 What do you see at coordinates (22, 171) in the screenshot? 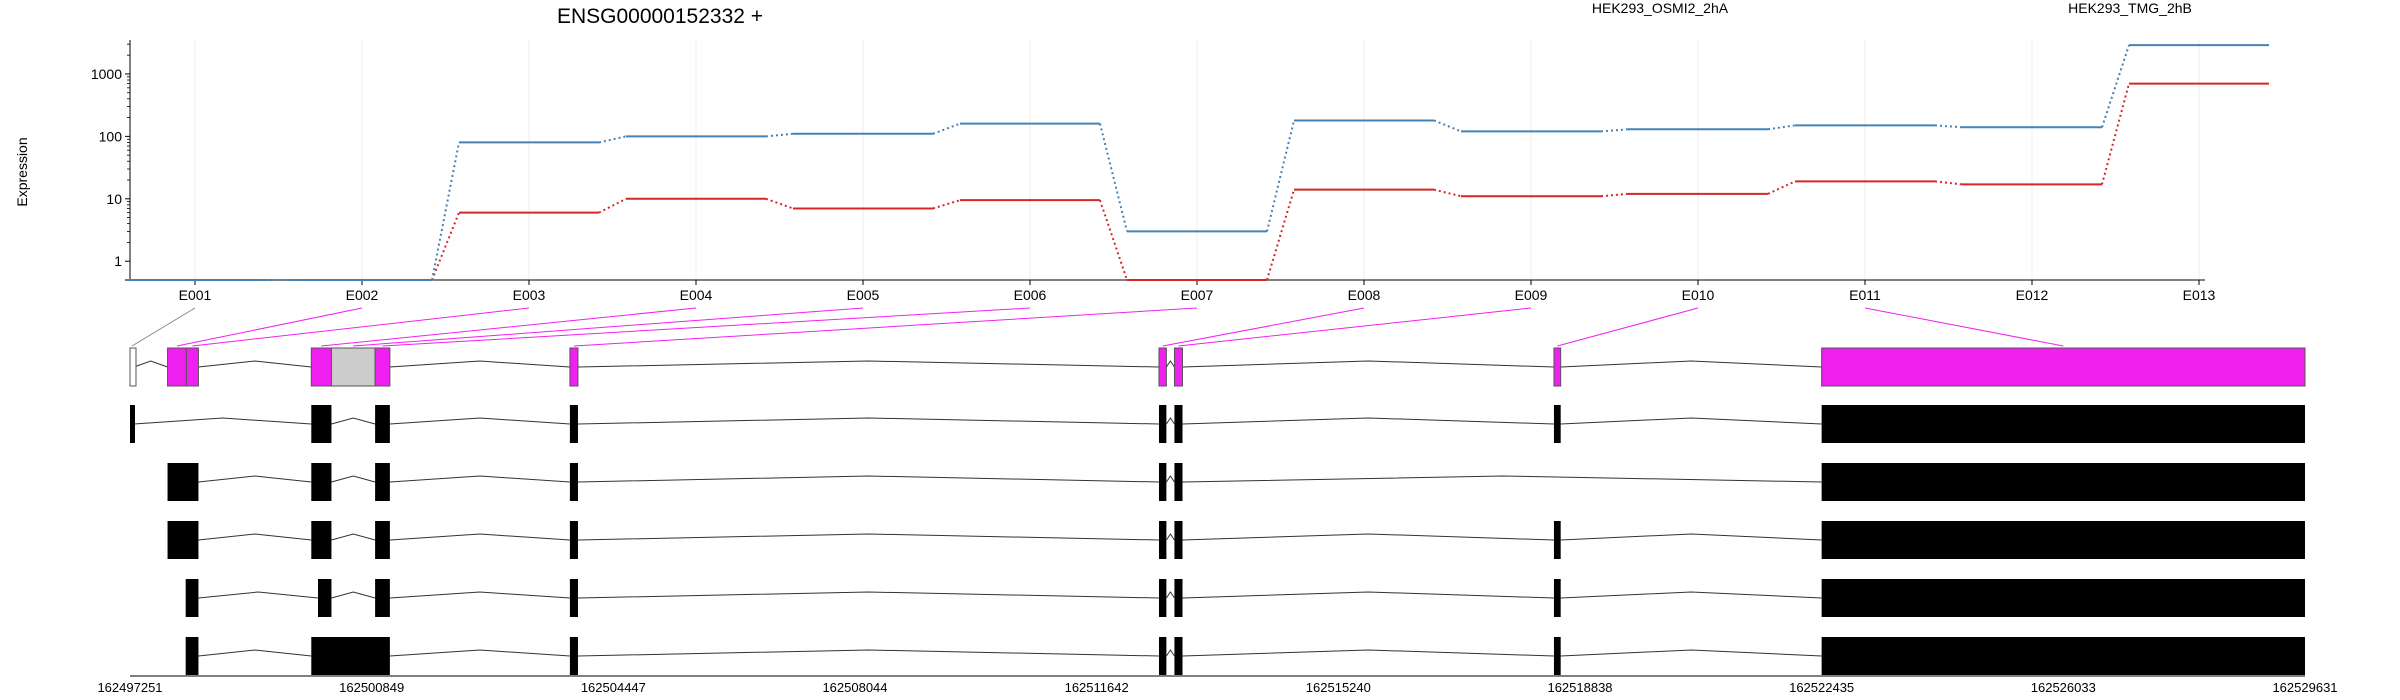
I see `y-axis-label: Expression` at bounding box center [22, 171].